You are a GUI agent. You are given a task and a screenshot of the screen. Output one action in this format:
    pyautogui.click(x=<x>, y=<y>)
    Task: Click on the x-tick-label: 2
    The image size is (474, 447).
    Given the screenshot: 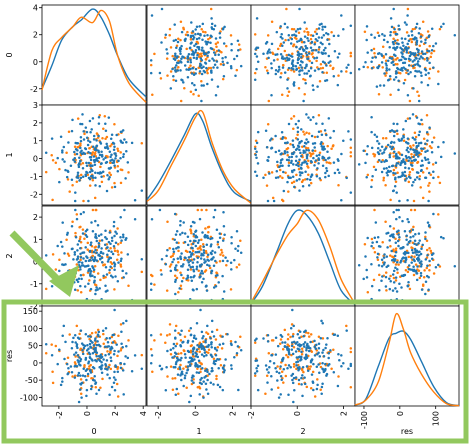 What is the action you would take?
    pyautogui.click(x=115, y=413)
    